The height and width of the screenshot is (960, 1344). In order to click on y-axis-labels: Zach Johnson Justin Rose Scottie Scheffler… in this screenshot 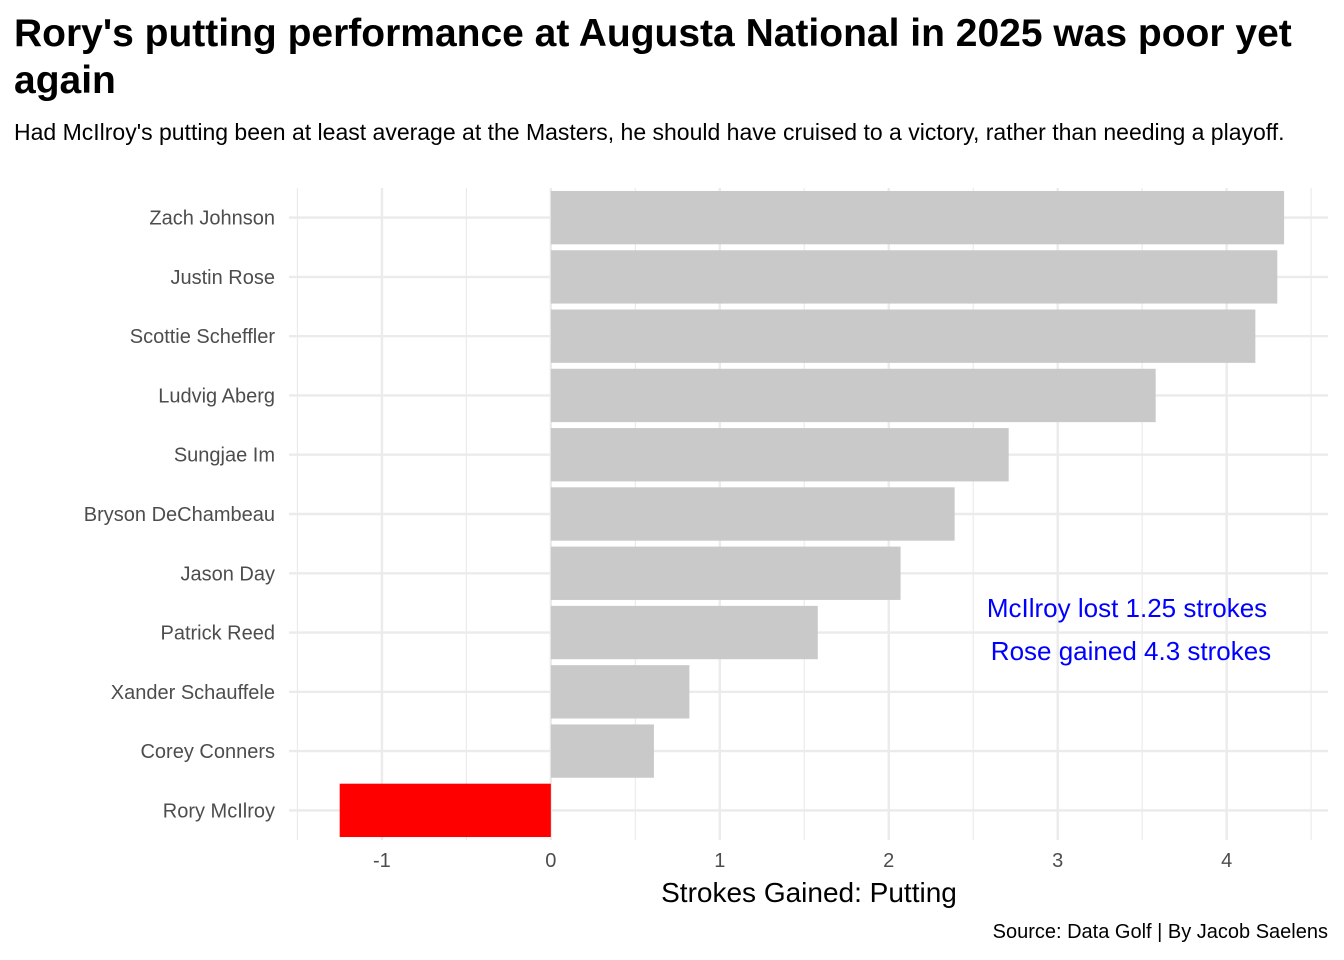, I will do `click(180, 515)`.